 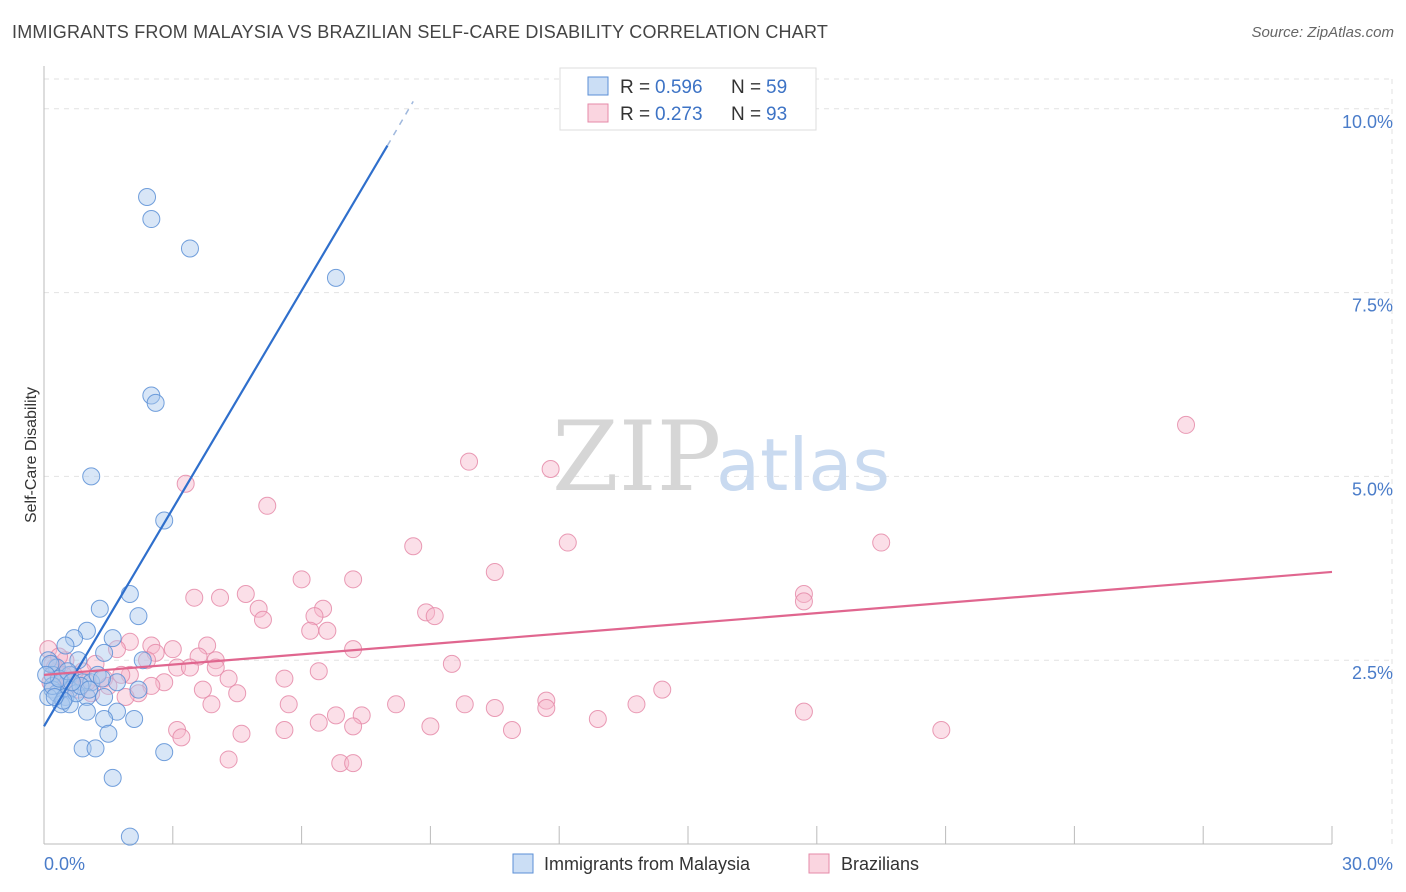 I want to click on legend-r-label-2: R =, so click(x=635, y=114).